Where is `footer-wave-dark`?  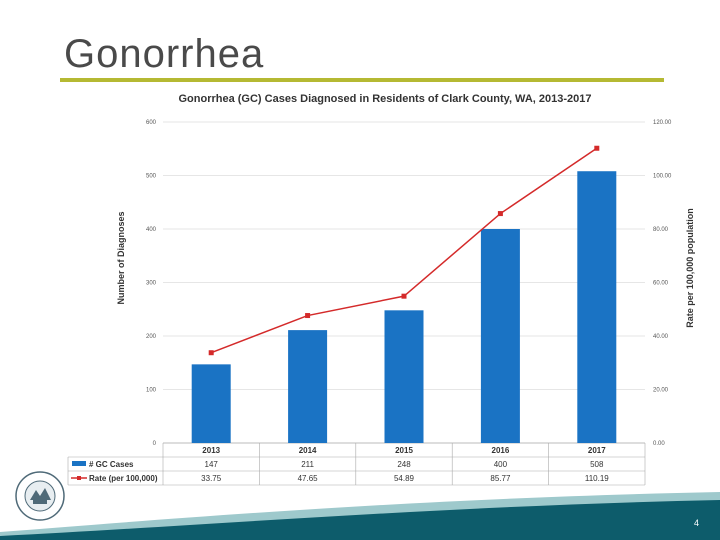
footer-wave-dark is located at coordinates (360, 520).